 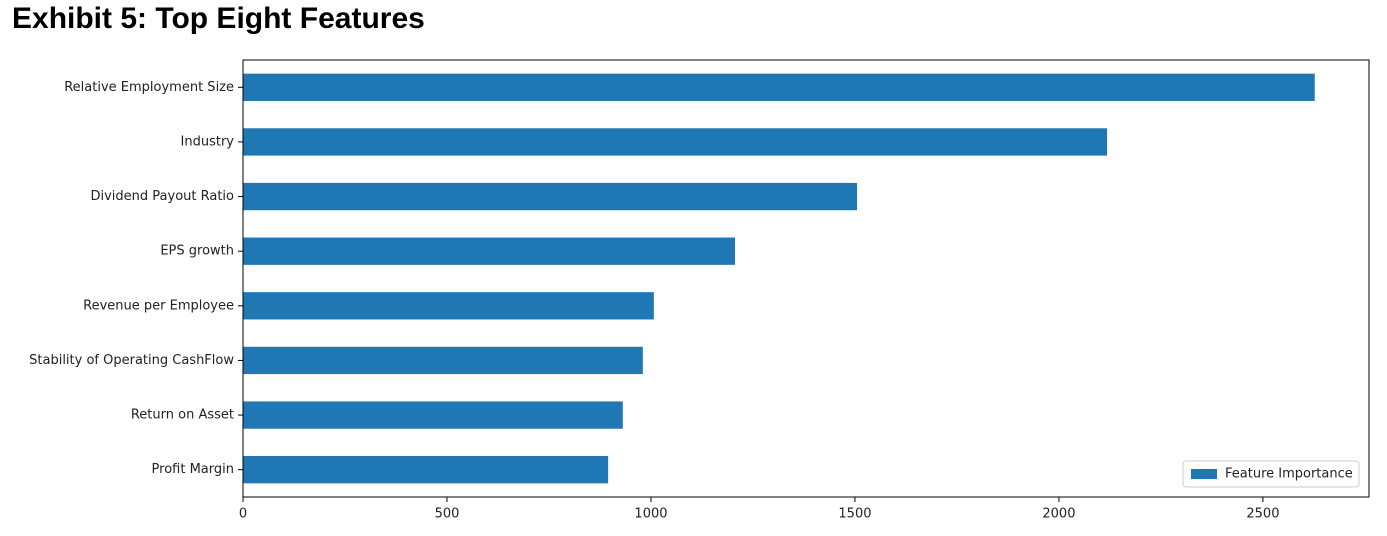 What do you see at coordinates (1058, 514) in the screenshot?
I see `x-tick-label: 2000` at bounding box center [1058, 514].